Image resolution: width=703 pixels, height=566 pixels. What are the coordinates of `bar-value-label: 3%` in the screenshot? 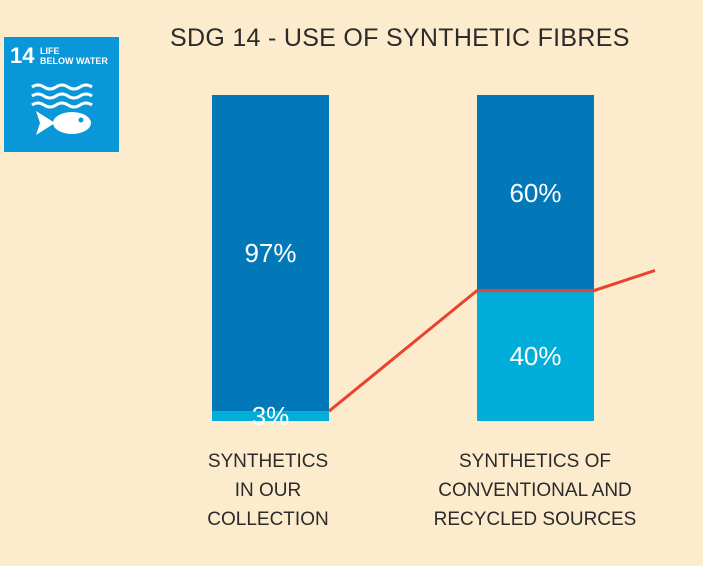 It's located at (271, 416).